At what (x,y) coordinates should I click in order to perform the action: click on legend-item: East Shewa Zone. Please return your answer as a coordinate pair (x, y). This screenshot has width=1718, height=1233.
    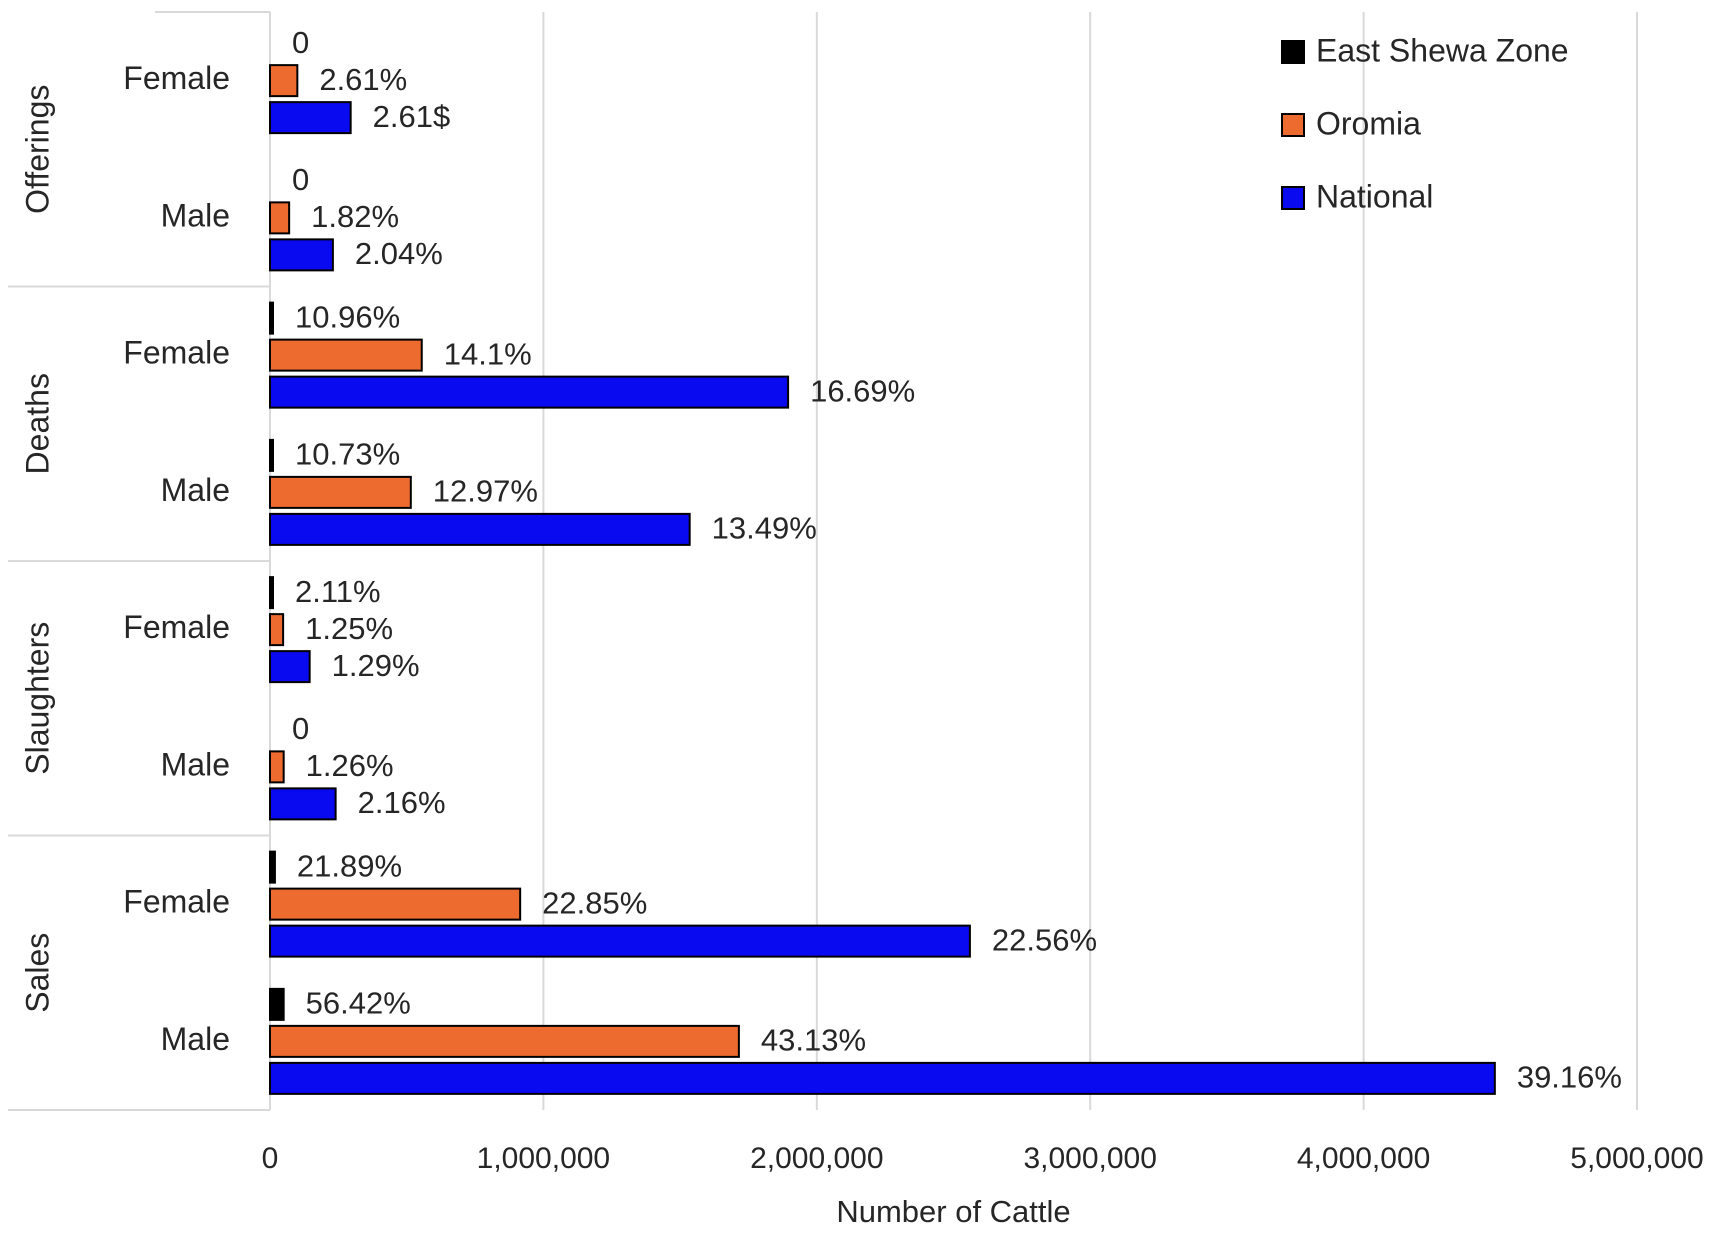
    Looking at the image, I should click on (1425, 50).